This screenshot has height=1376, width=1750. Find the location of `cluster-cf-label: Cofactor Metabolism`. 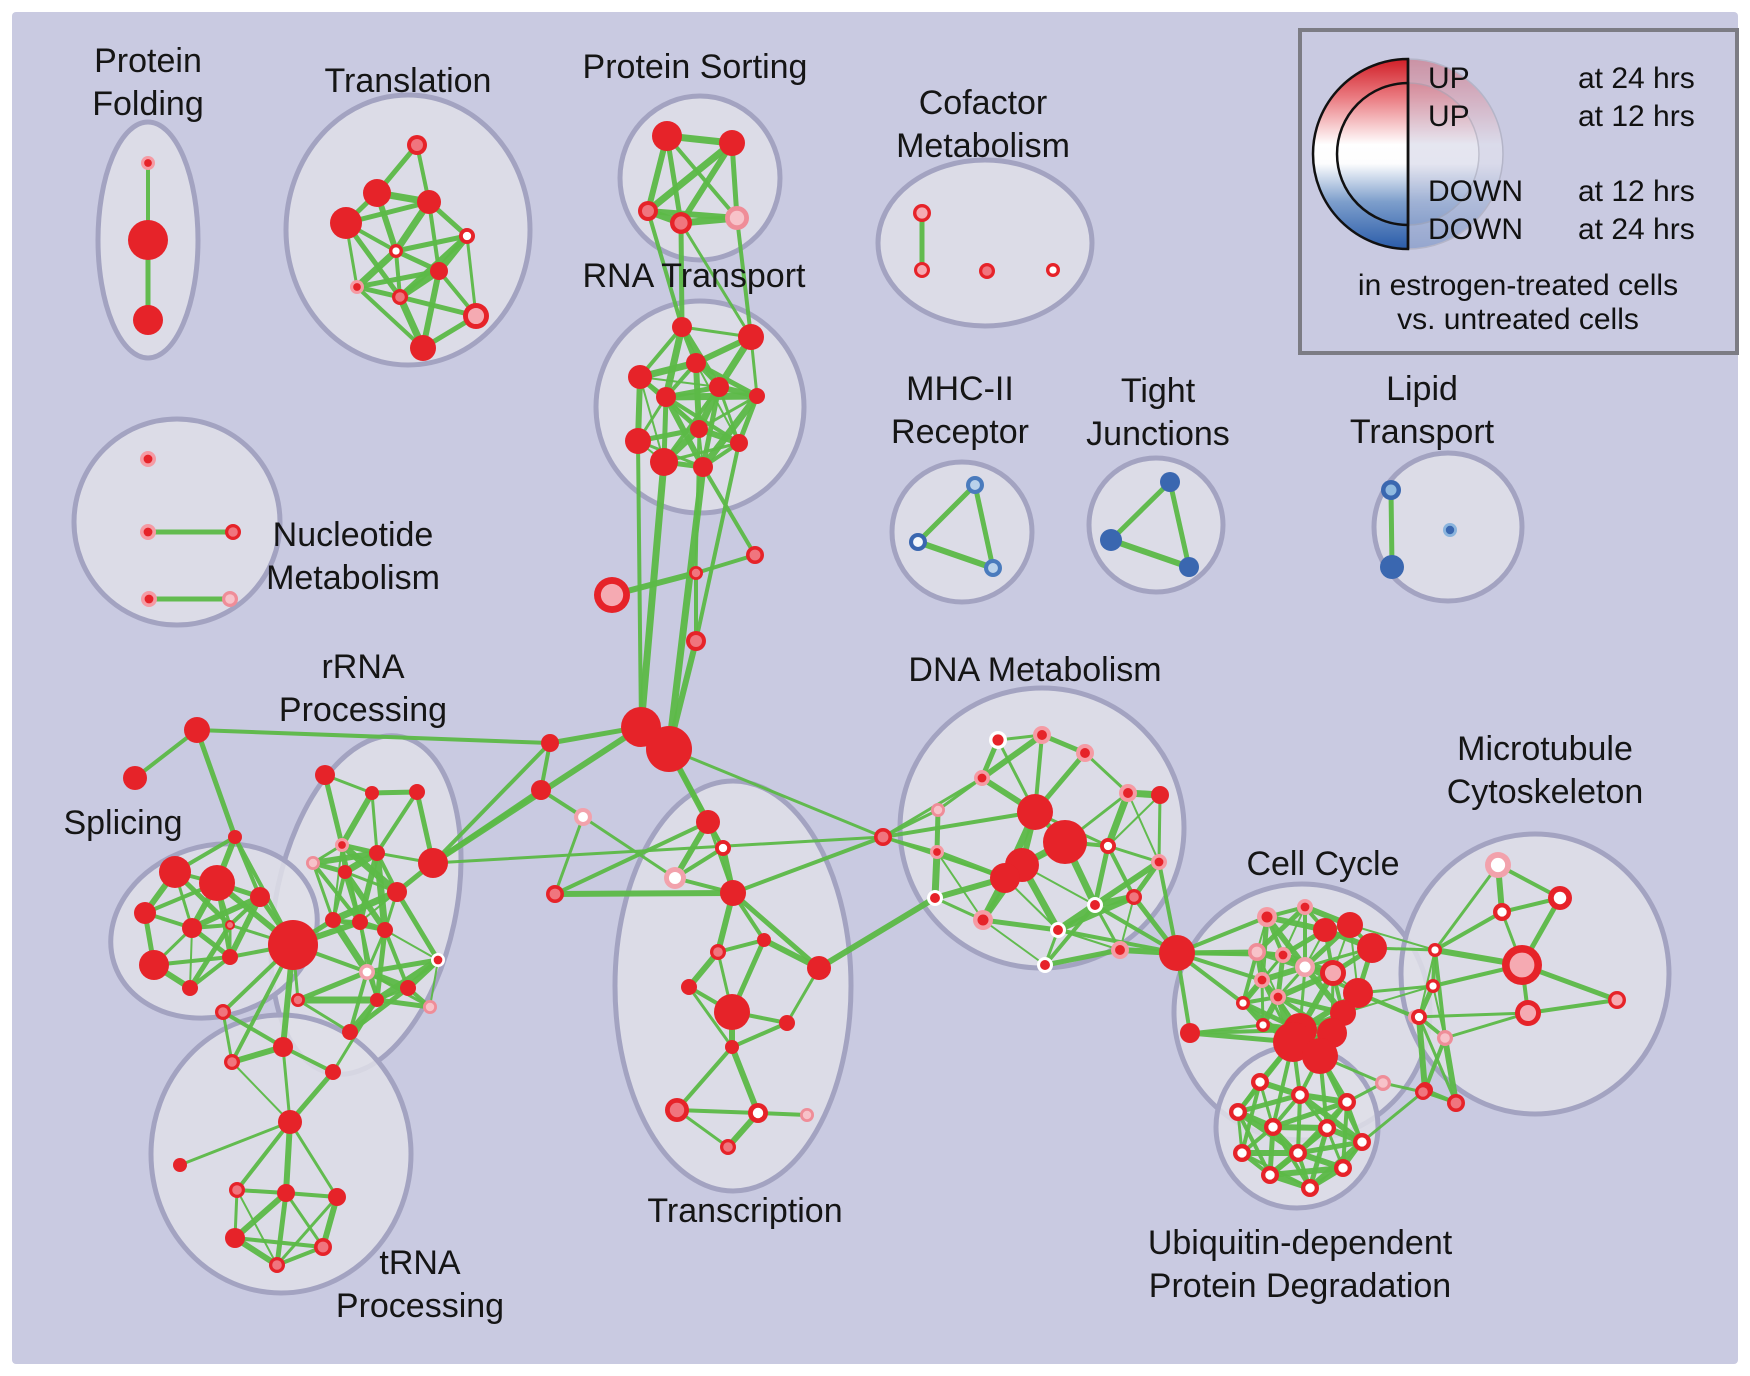

cluster-cf-label: Cofactor Metabolism is located at coordinates (983, 124).